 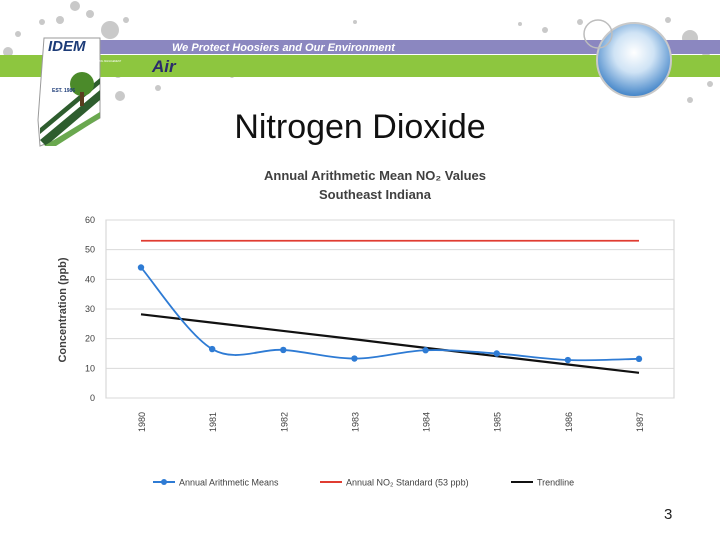 What do you see at coordinates (90, 279) in the screenshot?
I see `y-tick-label: 40` at bounding box center [90, 279].